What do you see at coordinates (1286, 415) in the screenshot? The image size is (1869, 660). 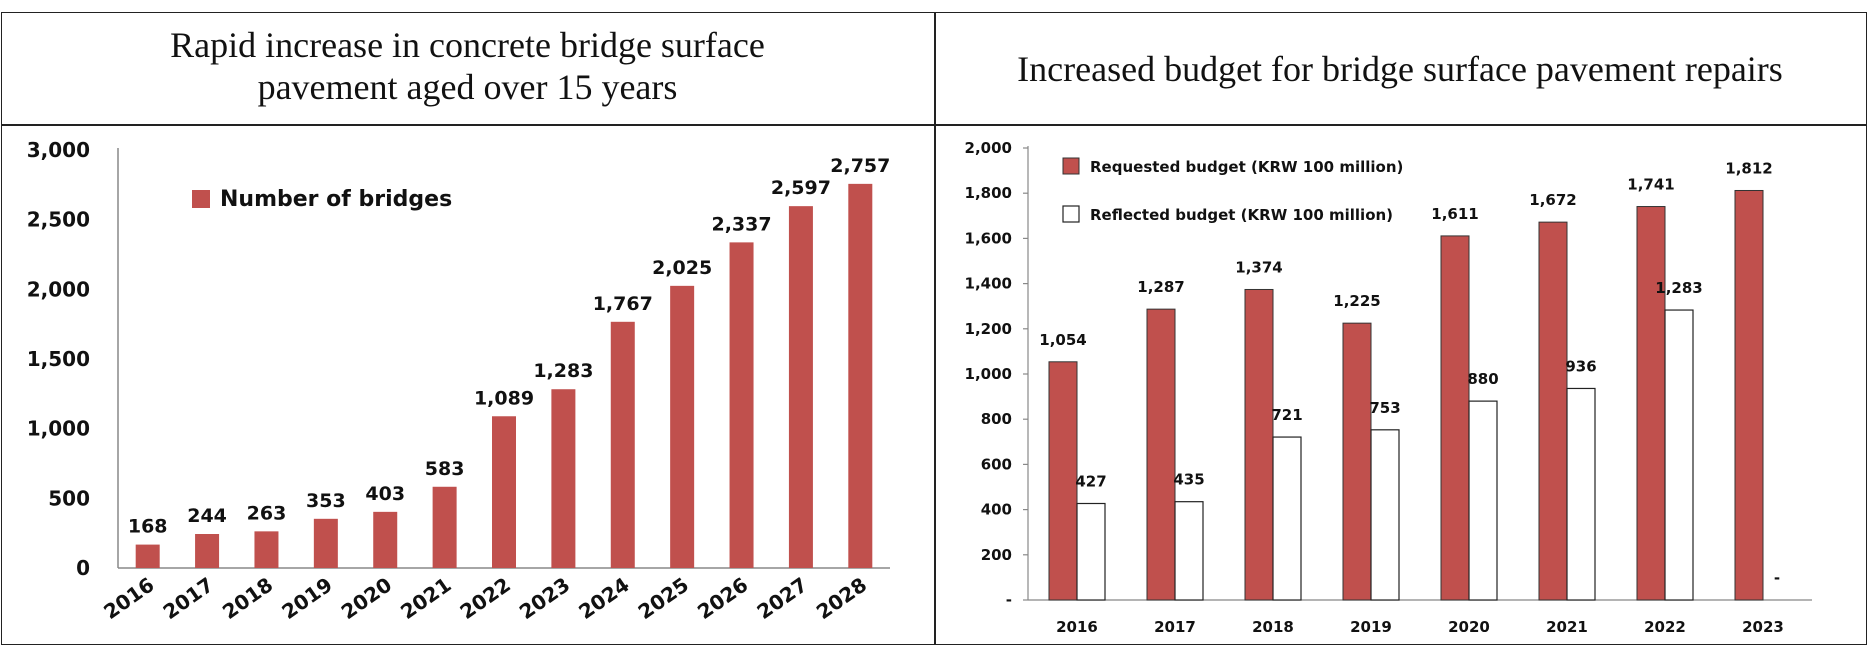 I see `right-reflected-value-label: 721` at bounding box center [1286, 415].